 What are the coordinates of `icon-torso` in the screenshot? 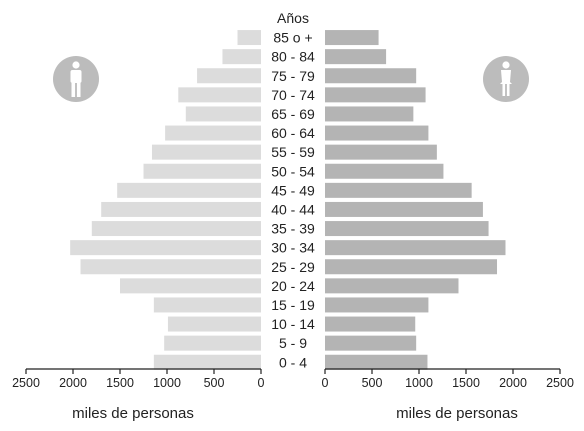 It's located at (76, 76).